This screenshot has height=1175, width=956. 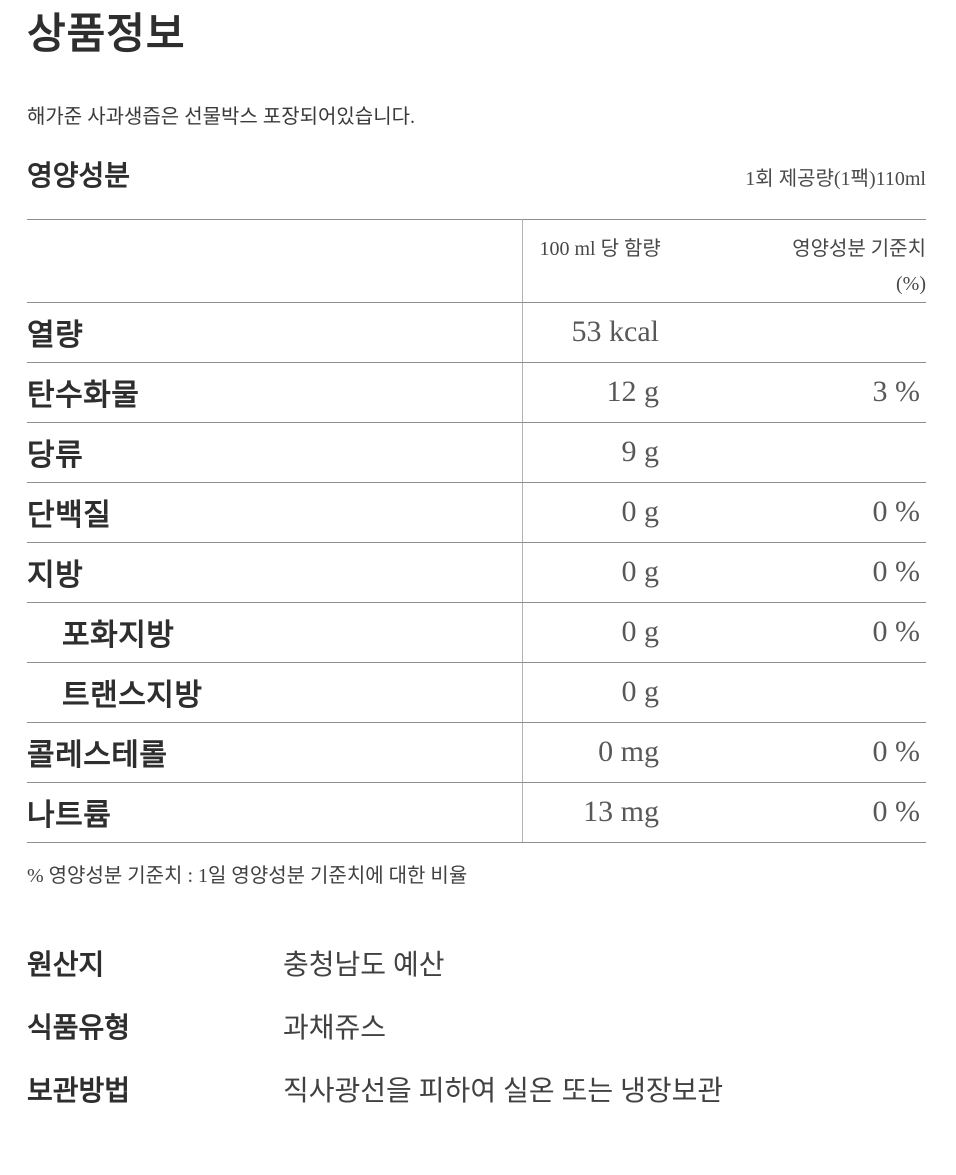 I want to click on nutrient-amount: 53 kcal, so click(x=612, y=332).